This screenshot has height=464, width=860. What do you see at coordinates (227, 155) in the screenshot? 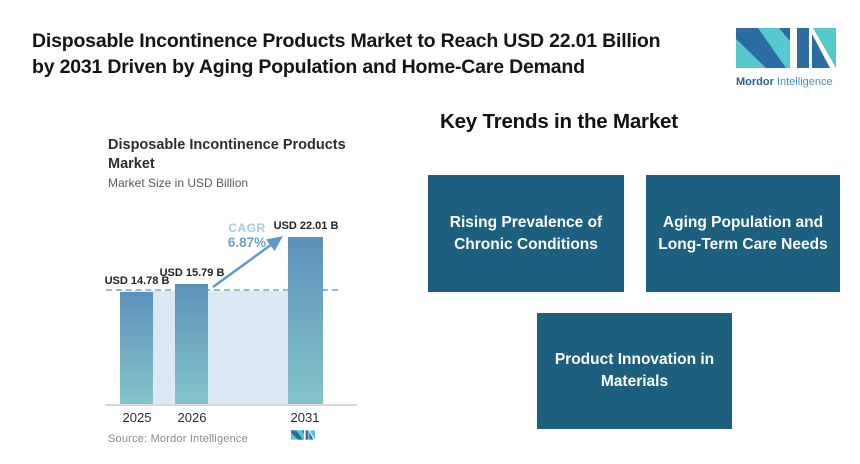
I see `chart-title: Disposable Incontinence Products Market` at bounding box center [227, 155].